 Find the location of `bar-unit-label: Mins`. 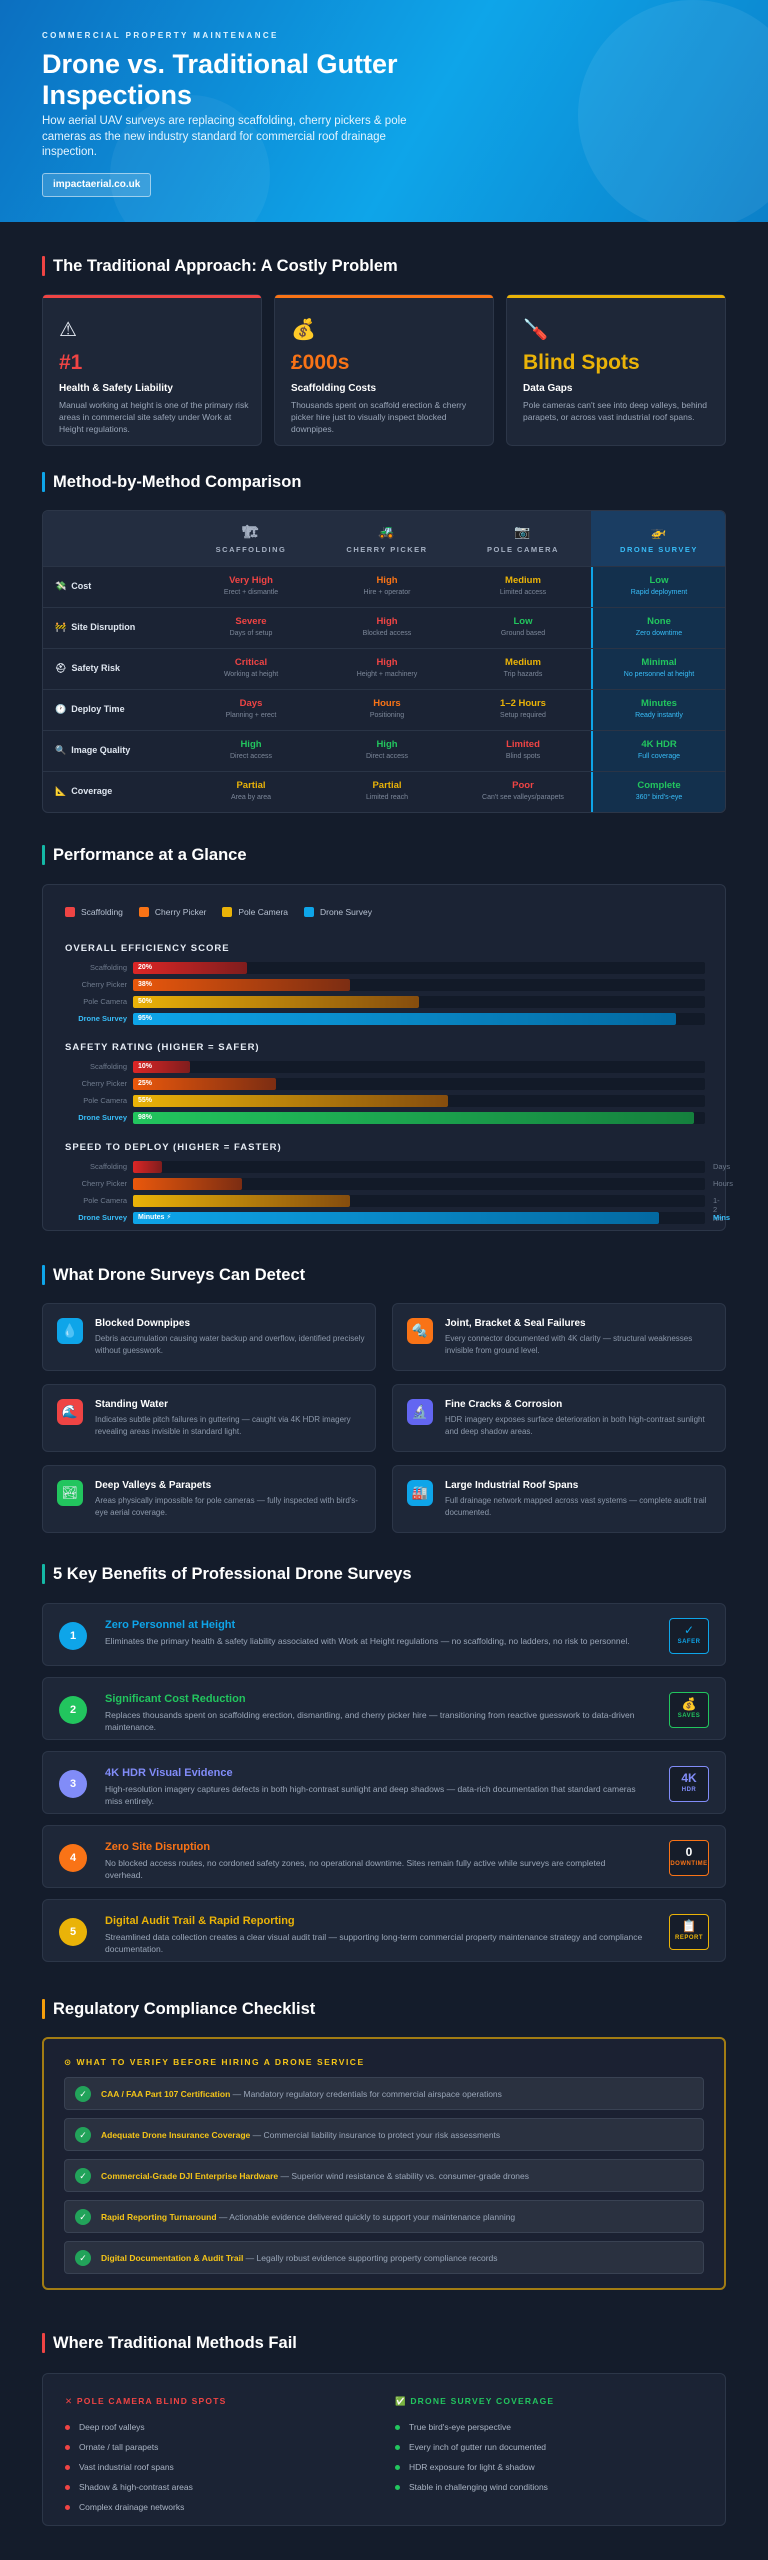

bar-unit-label: Mins is located at coordinates (722, 1217).